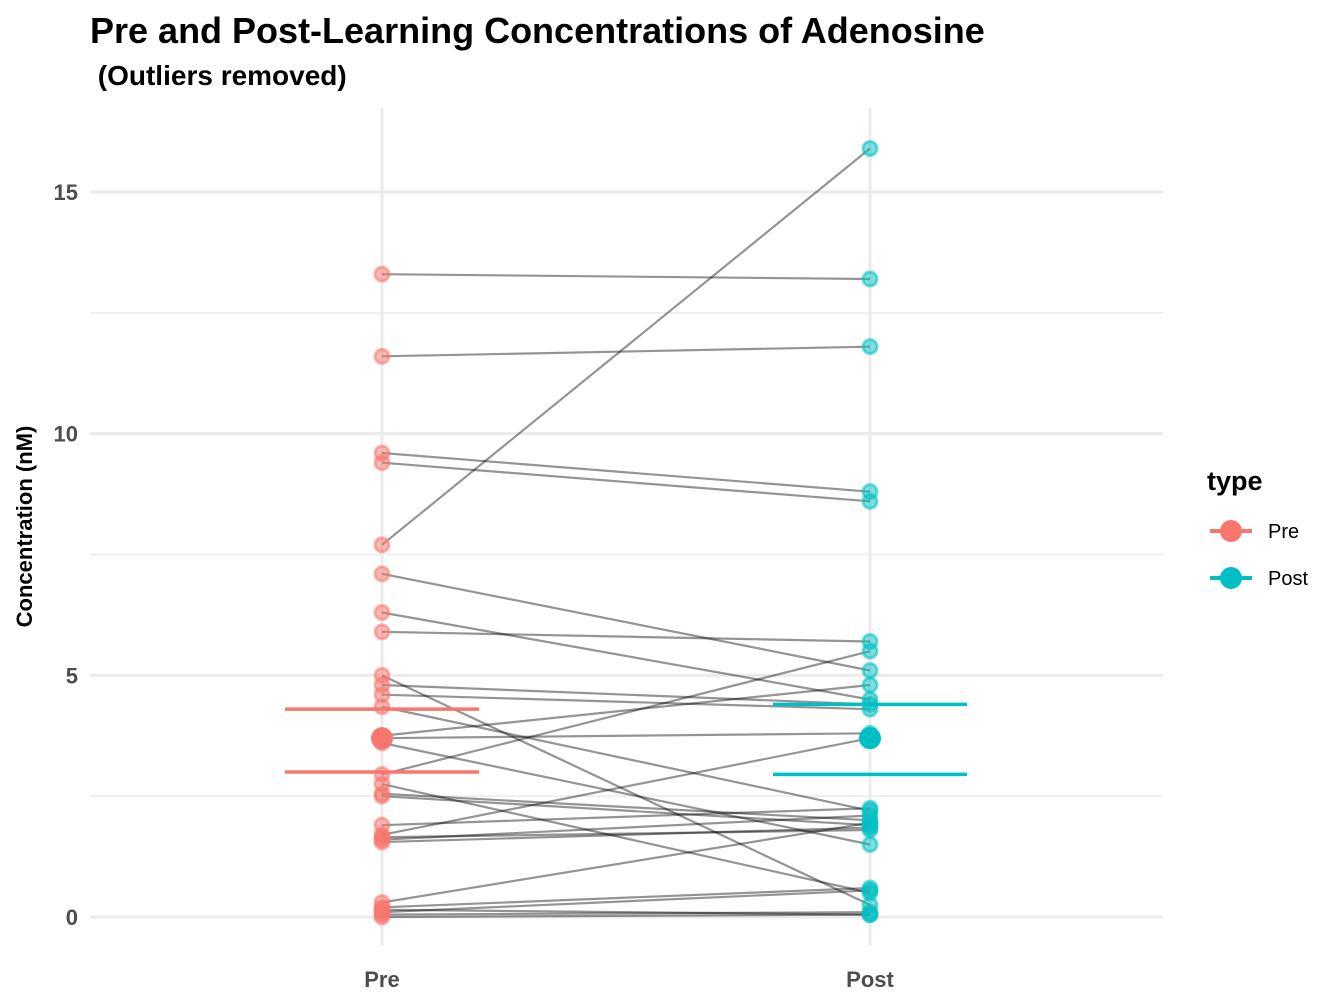 This screenshot has width=1344, height=1008. Describe the element at coordinates (1283, 532) in the screenshot. I see `legend-label: Pre` at that location.